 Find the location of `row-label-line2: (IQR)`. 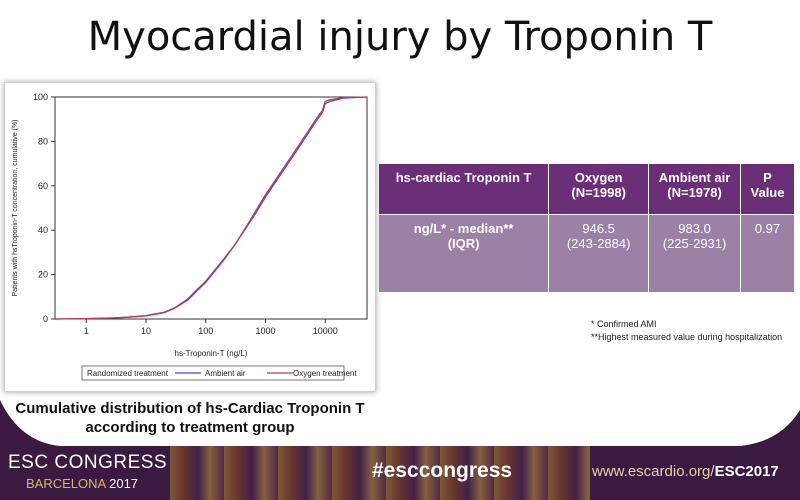

row-label-line2: (IQR) is located at coordinates (463, 243).